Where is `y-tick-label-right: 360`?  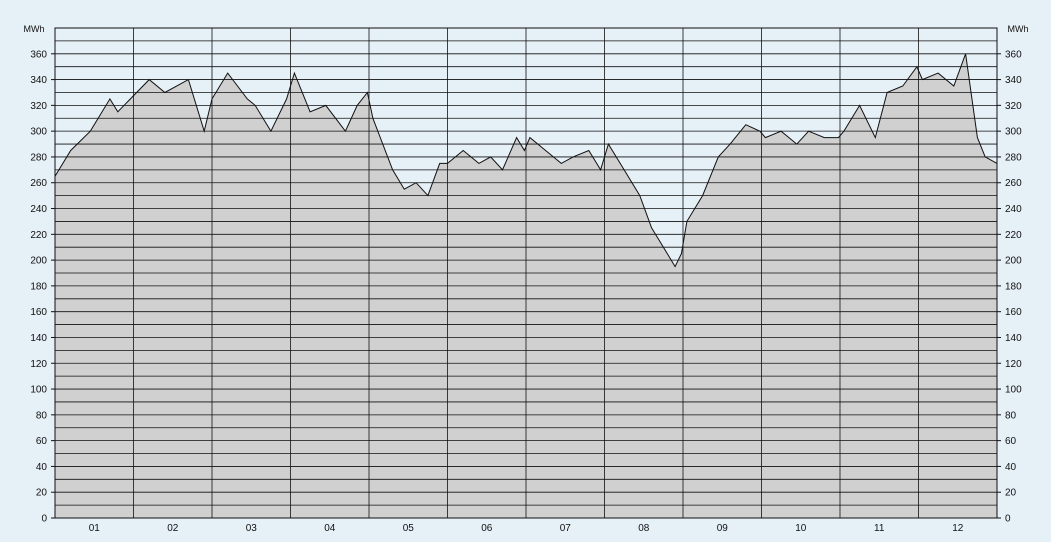 y-tick-label-right: 360 is located at coordinates (1013, 54).